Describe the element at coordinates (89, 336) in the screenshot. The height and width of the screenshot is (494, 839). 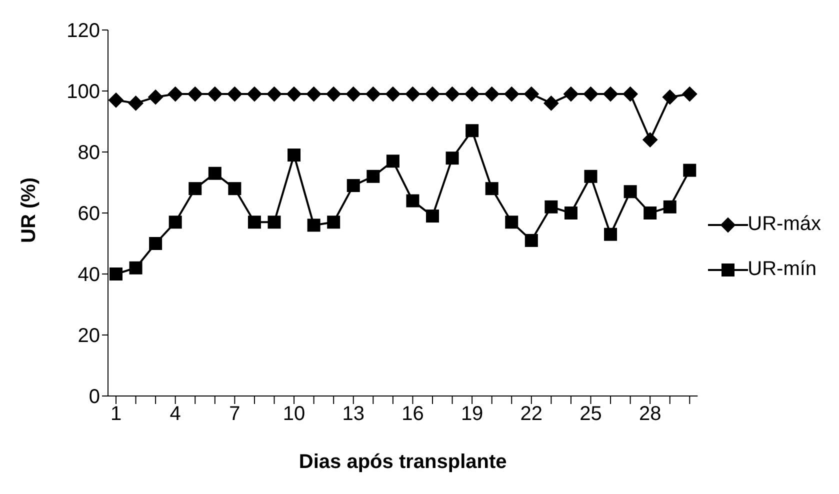
I see `y-tick-label: 20` at that location.